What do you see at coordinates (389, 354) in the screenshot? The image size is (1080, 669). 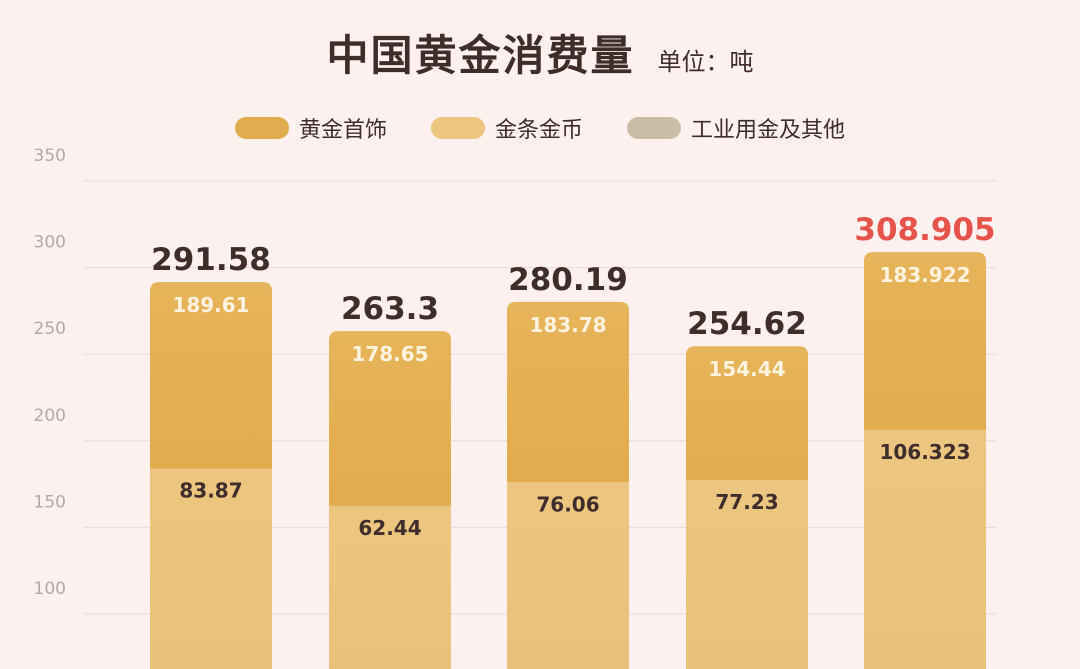 I see `bar-label-jewelry: 178.65` at bounding box center [389, 354].